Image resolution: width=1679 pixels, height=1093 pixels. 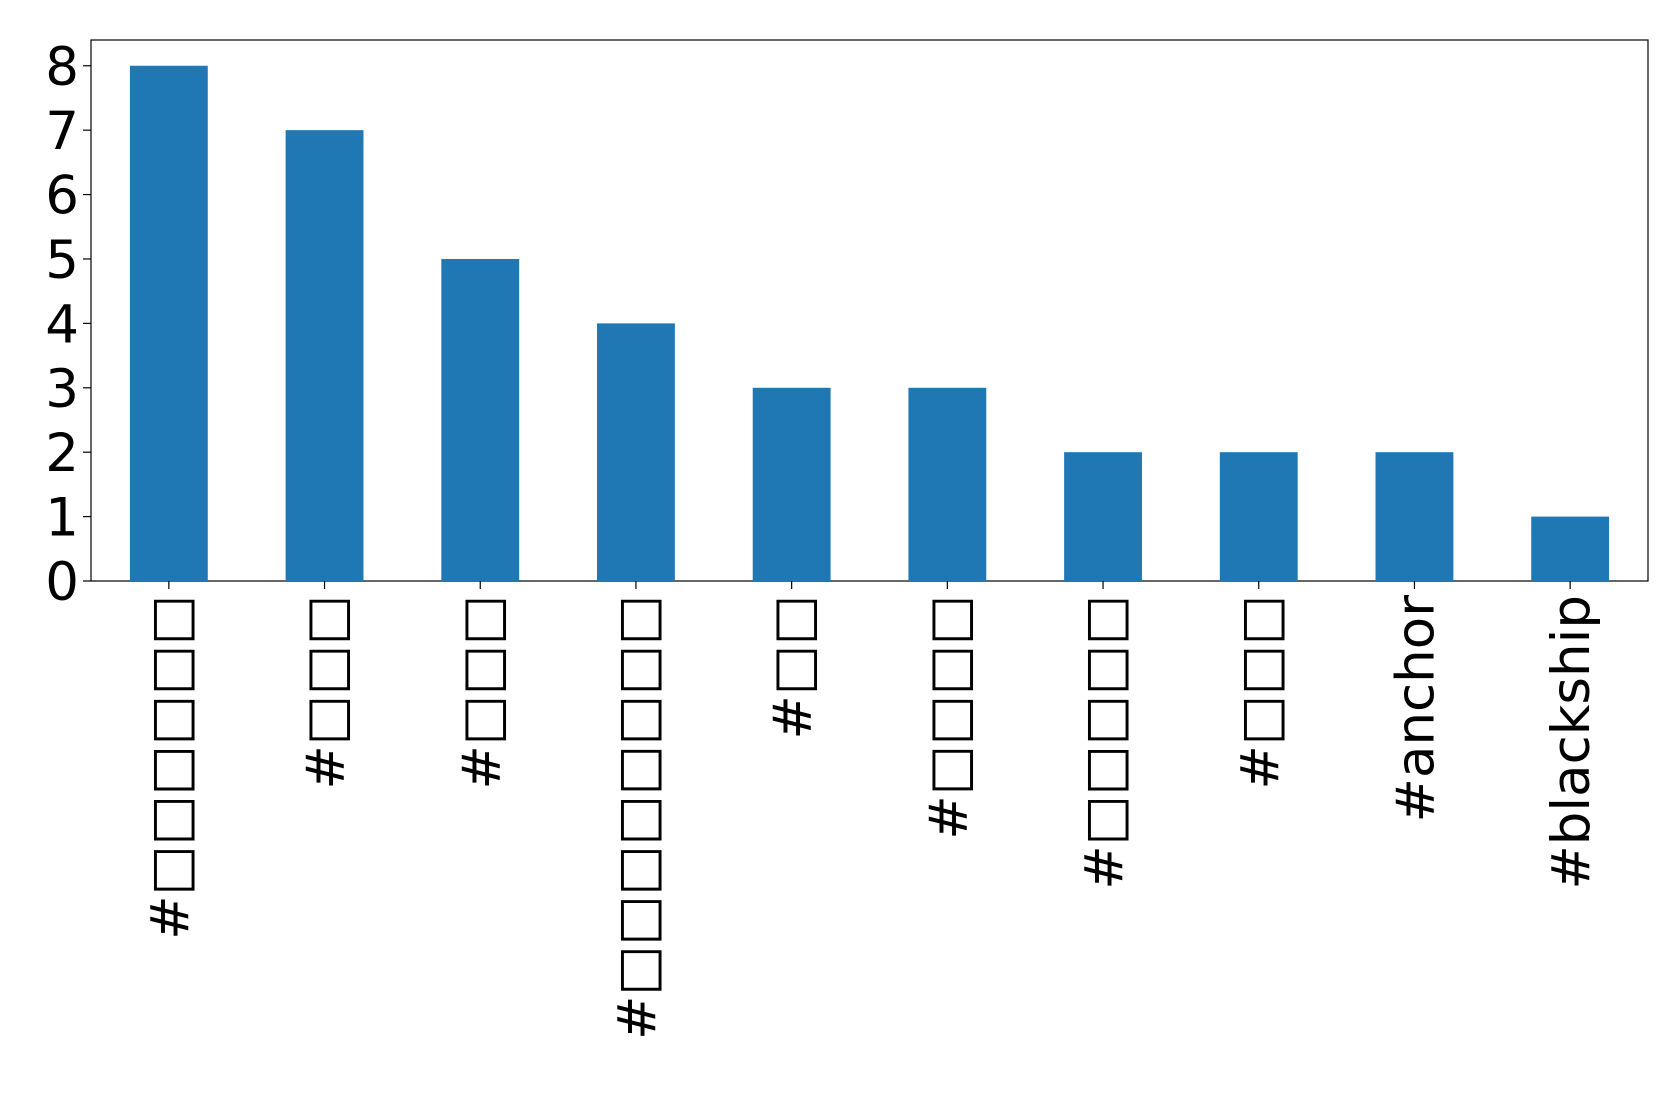 What do you see at coordinates (62, 260) in the screenshot?
I see `y-tick-label: 5` at bounding box center [62, 260].